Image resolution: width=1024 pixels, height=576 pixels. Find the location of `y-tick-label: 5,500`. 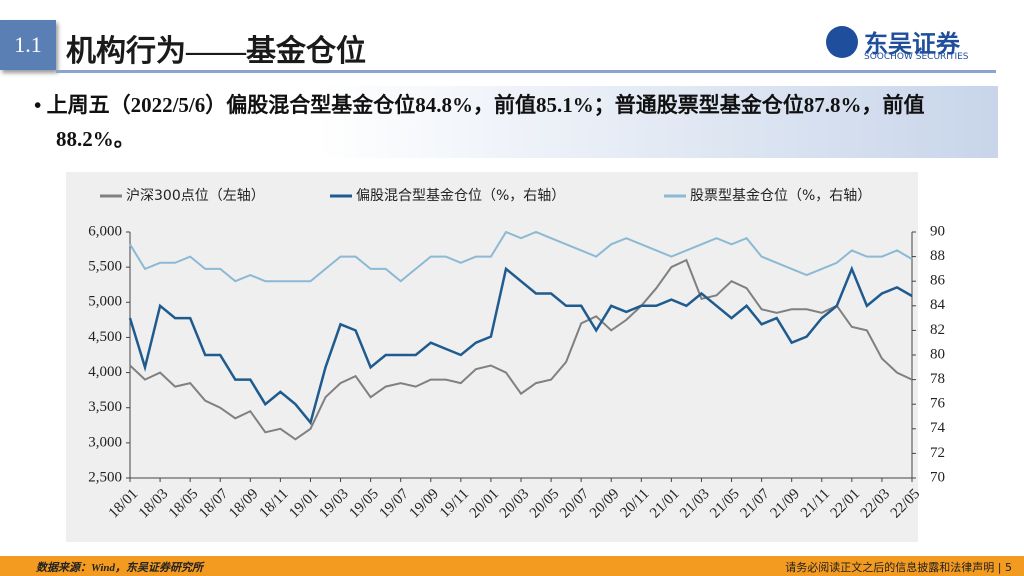

y-tick-label: 5,500 is located at coordinates (105, 267).